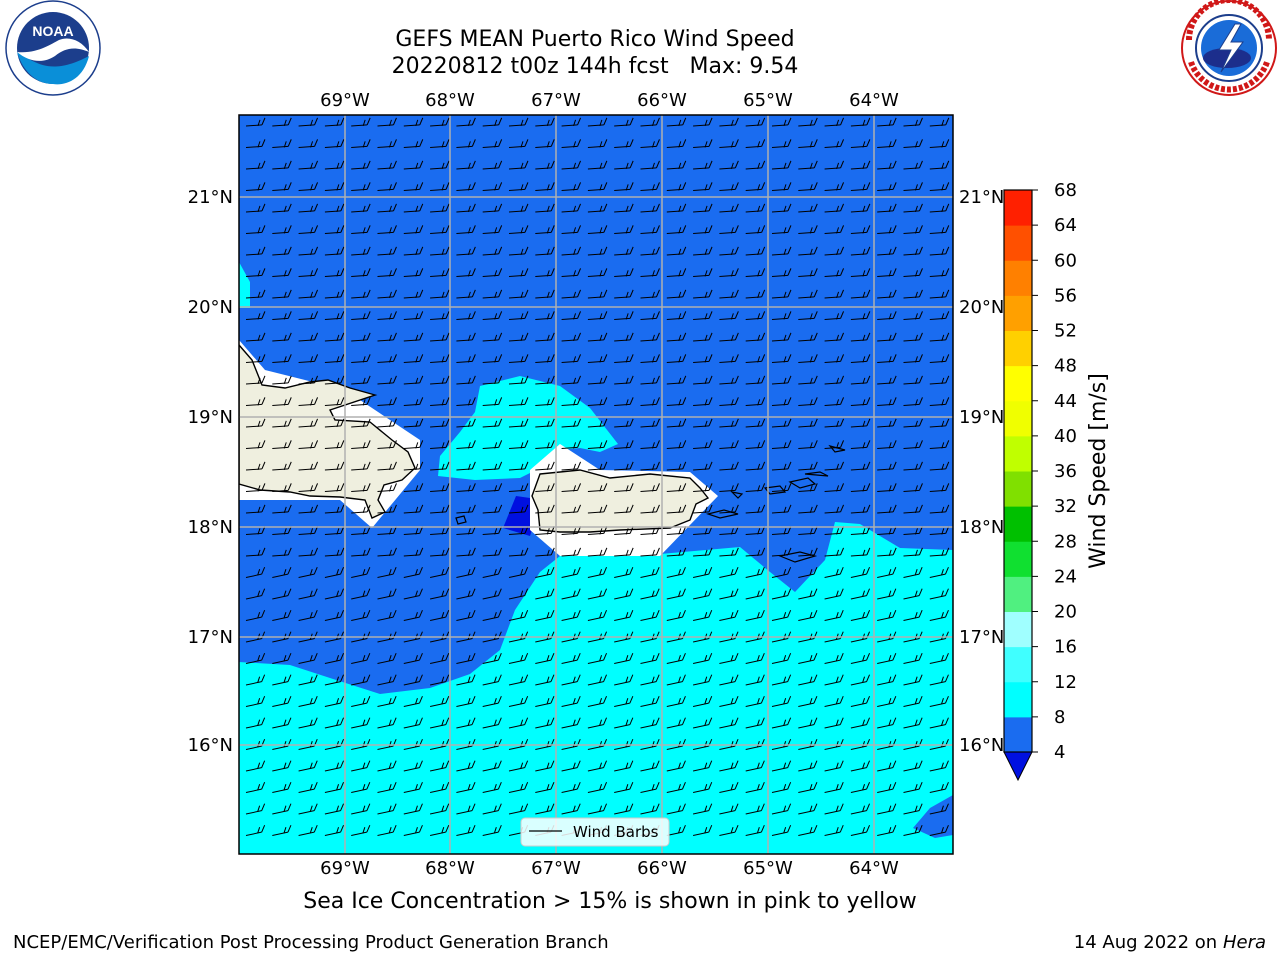 The width and height of the screenshot is (1280, 960). I want to click on colorbar-tick-label: 24, so click(1065, 576).